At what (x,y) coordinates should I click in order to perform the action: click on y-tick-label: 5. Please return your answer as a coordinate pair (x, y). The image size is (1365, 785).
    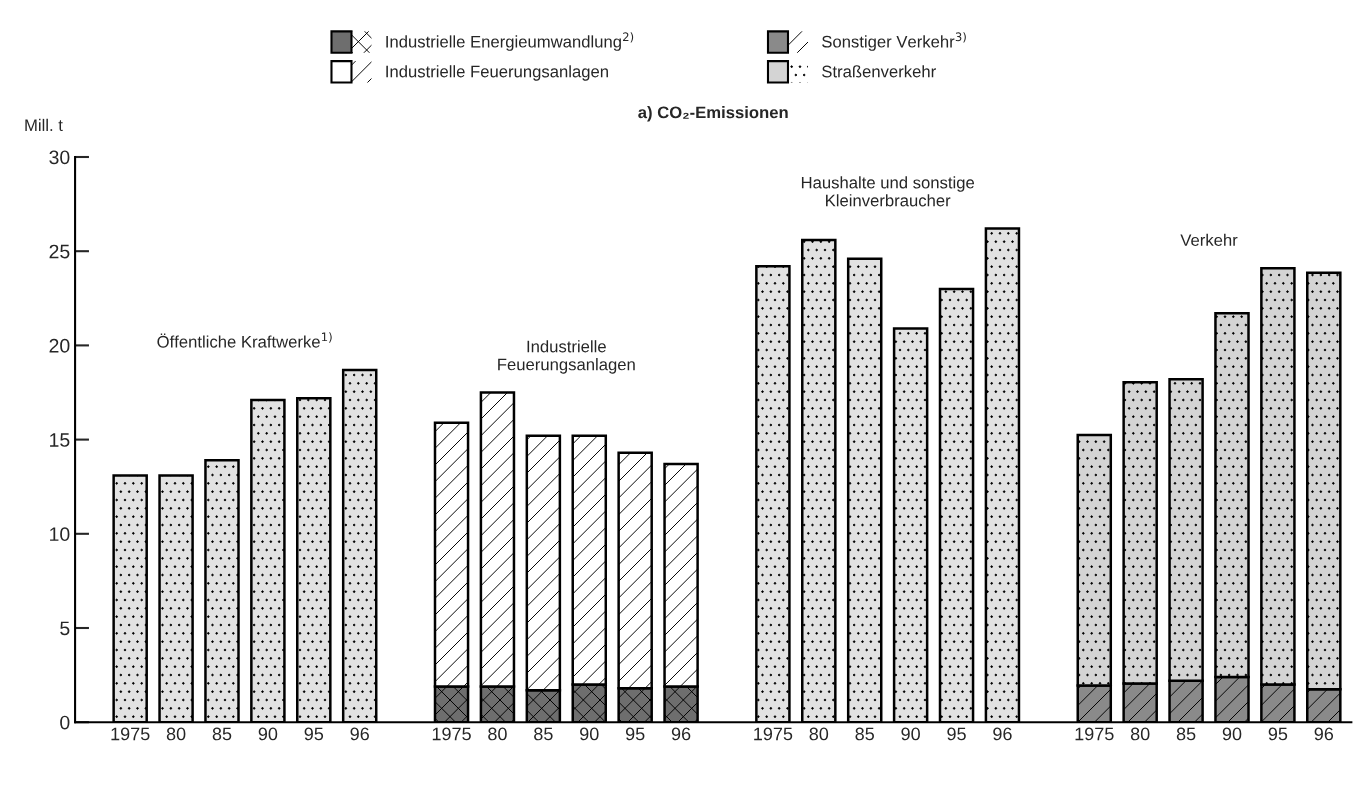
    Looking at the image, I should click on (65, 628).